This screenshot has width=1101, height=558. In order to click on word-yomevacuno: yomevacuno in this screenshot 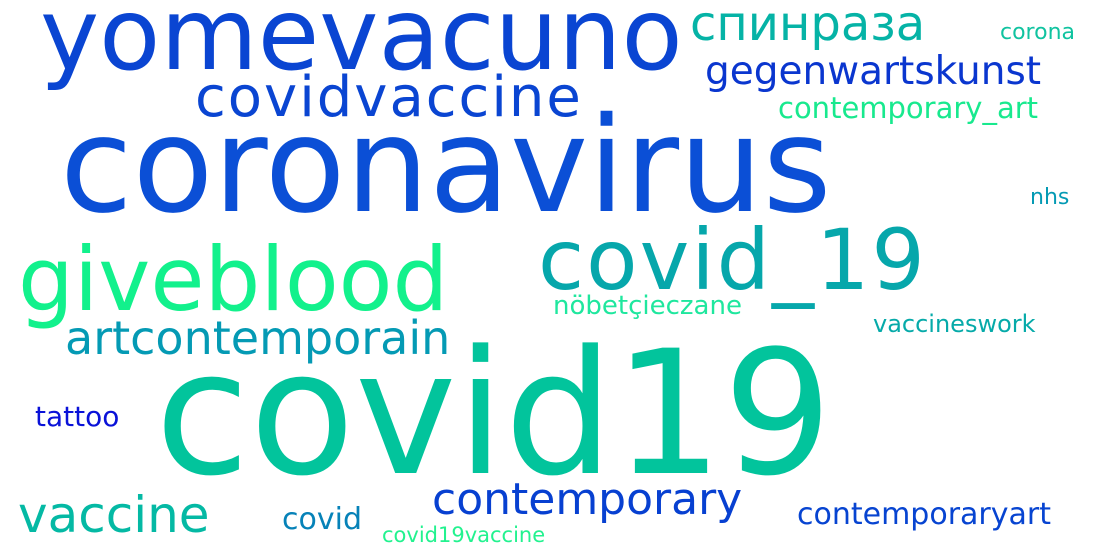, I will do `click(361, 46)`.